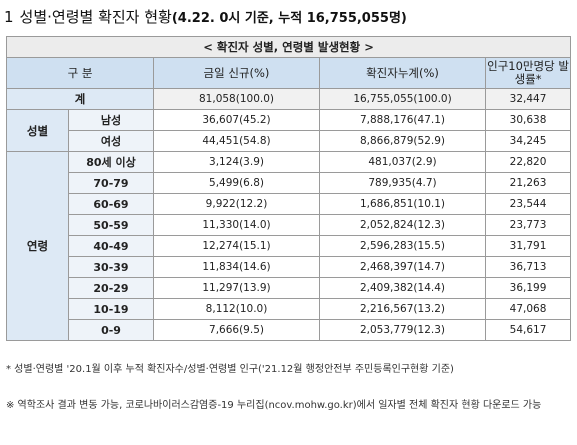  I want to click on title-main: 성별·연령별 확진자 현황, so click(95, 17).